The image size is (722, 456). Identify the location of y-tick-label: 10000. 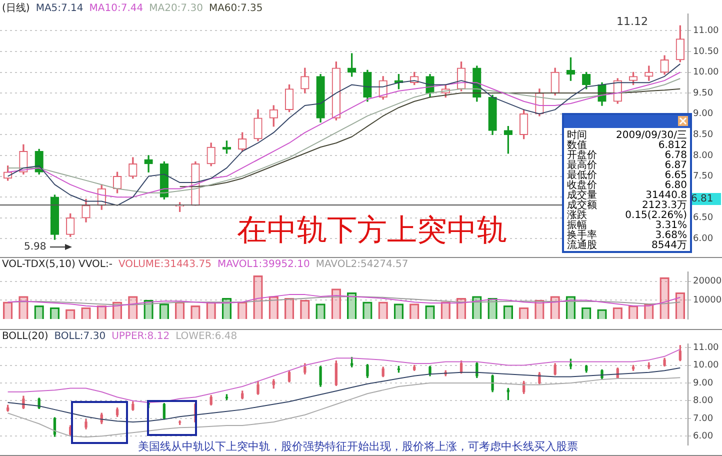
(707, 301).